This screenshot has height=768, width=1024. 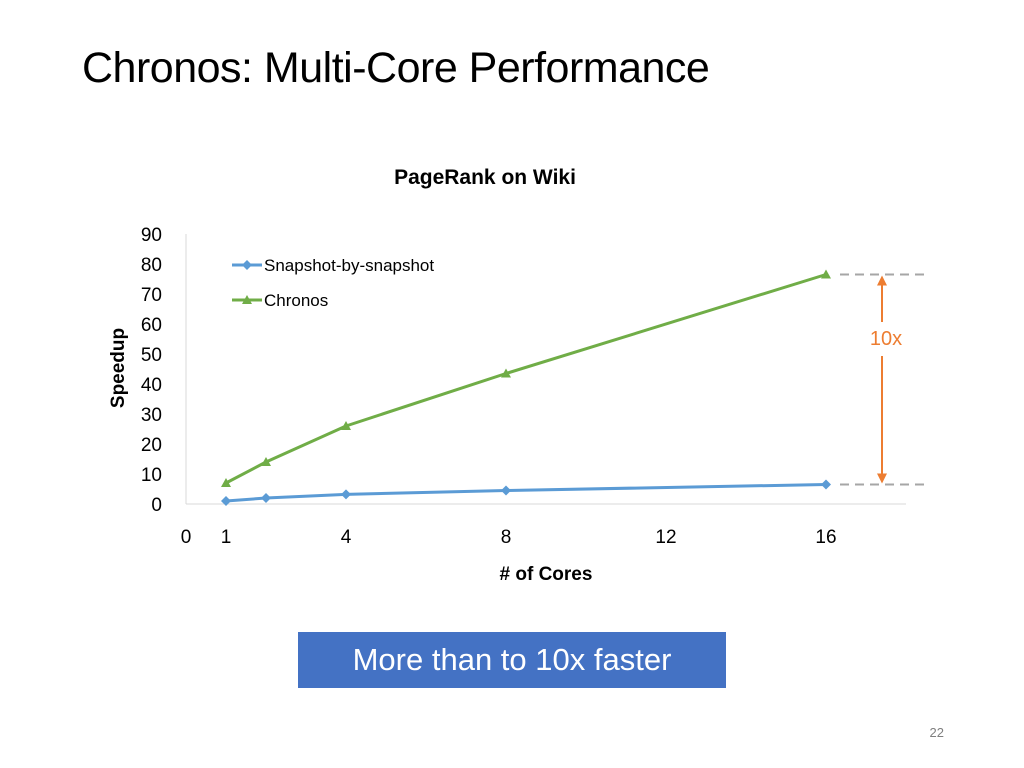 I want to click on page-number: 22, so click(x=936, y=732).